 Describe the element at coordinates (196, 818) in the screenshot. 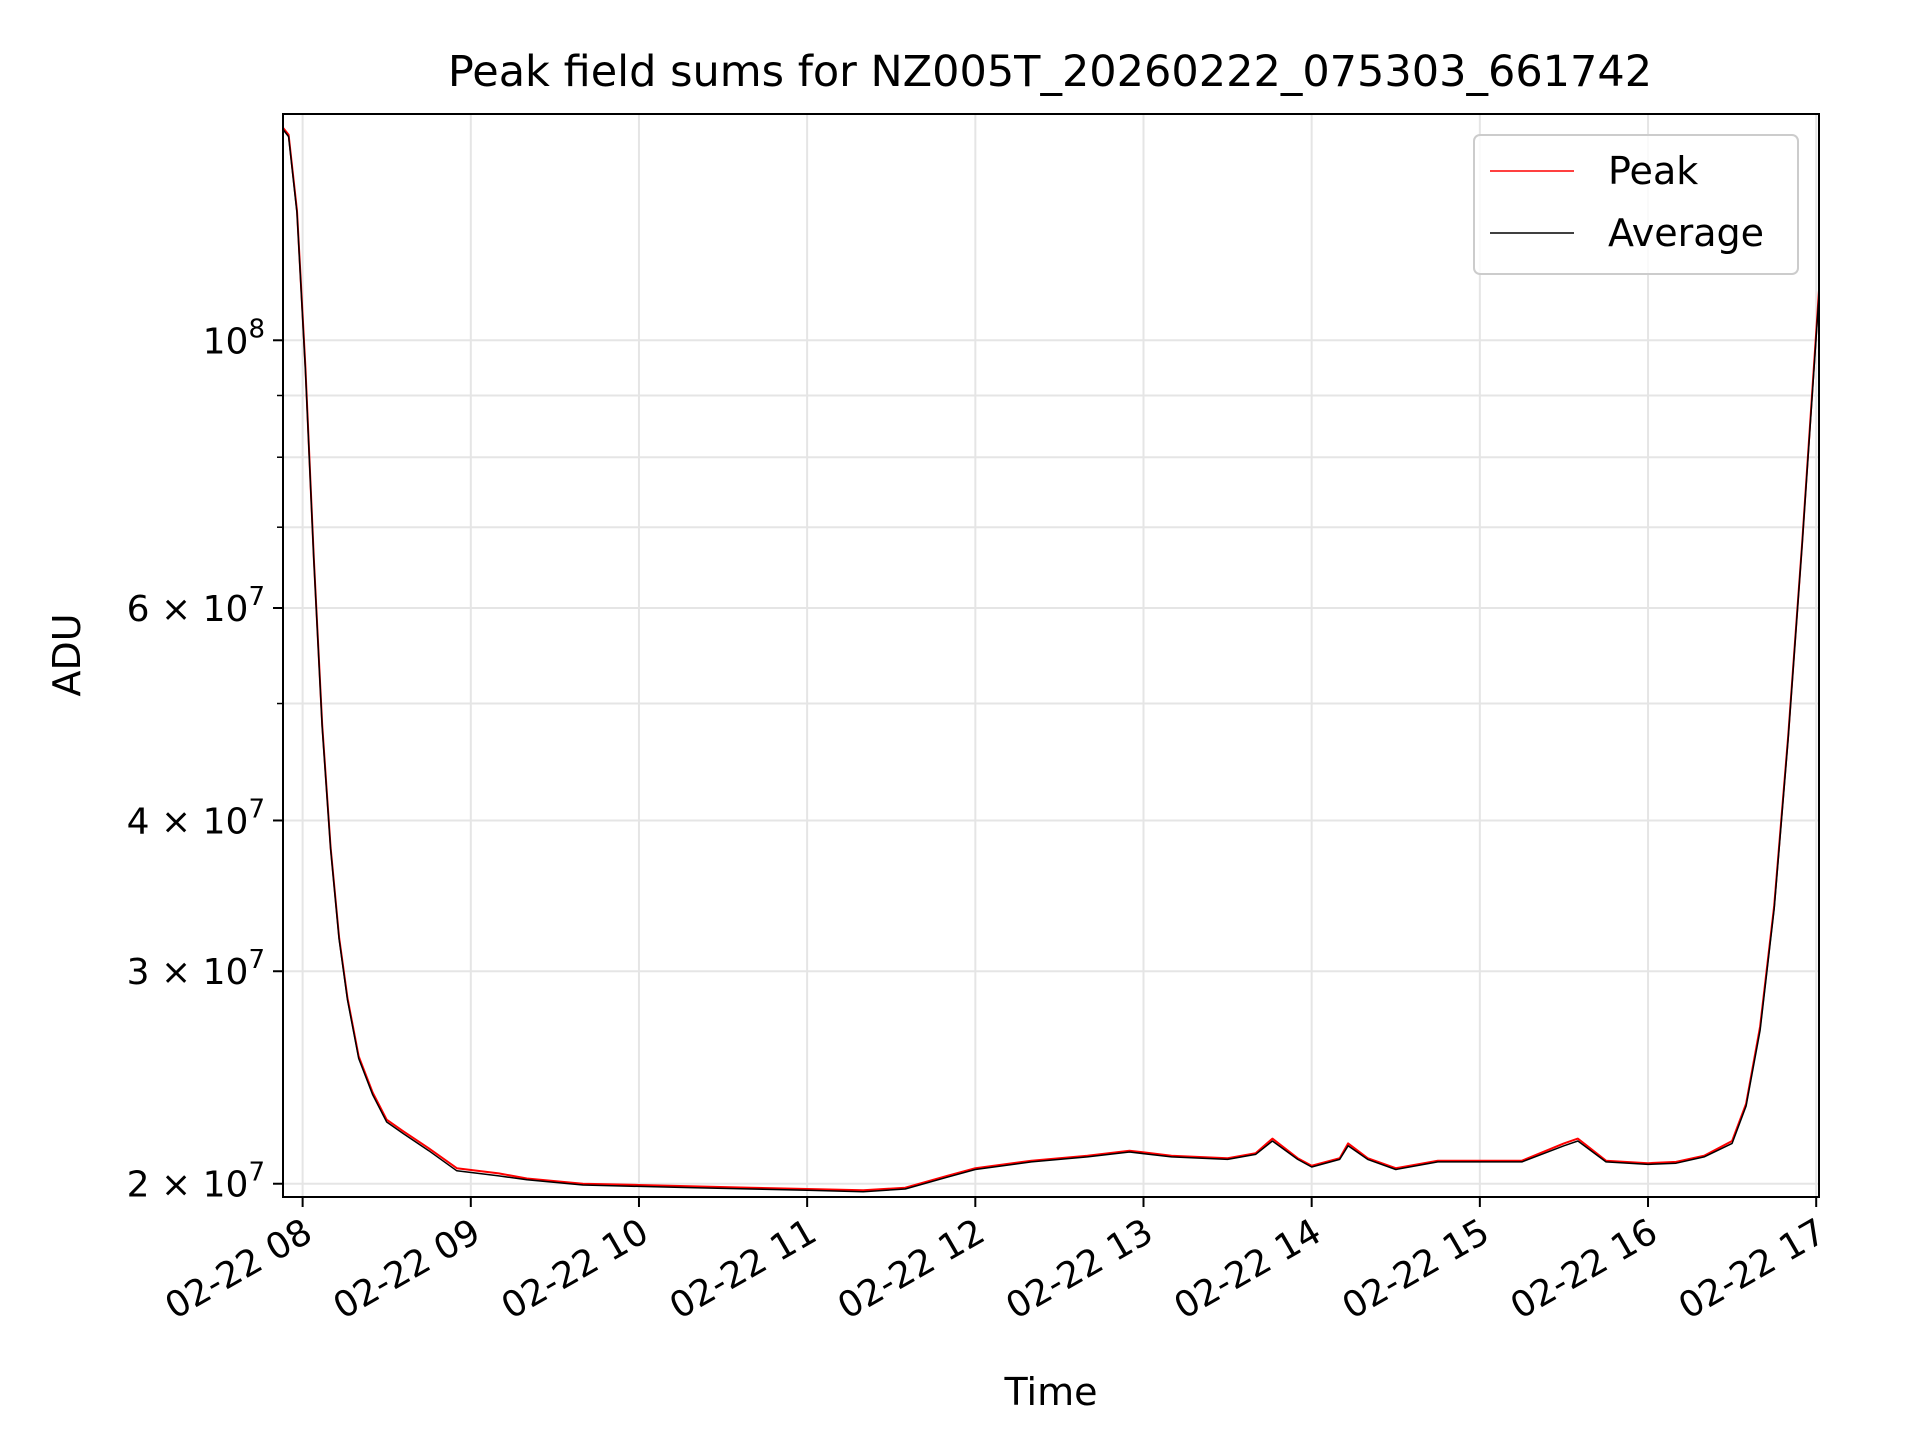

I see `y-tick-label: 4 × 107` at that location.